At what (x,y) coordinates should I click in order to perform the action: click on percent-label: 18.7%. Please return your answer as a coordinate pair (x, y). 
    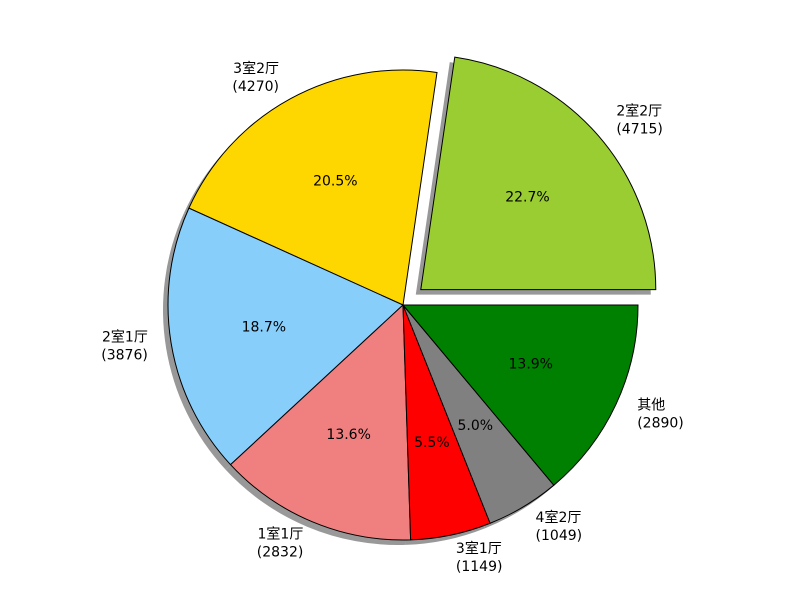
    Looking at the image, I should click on (264, 328).